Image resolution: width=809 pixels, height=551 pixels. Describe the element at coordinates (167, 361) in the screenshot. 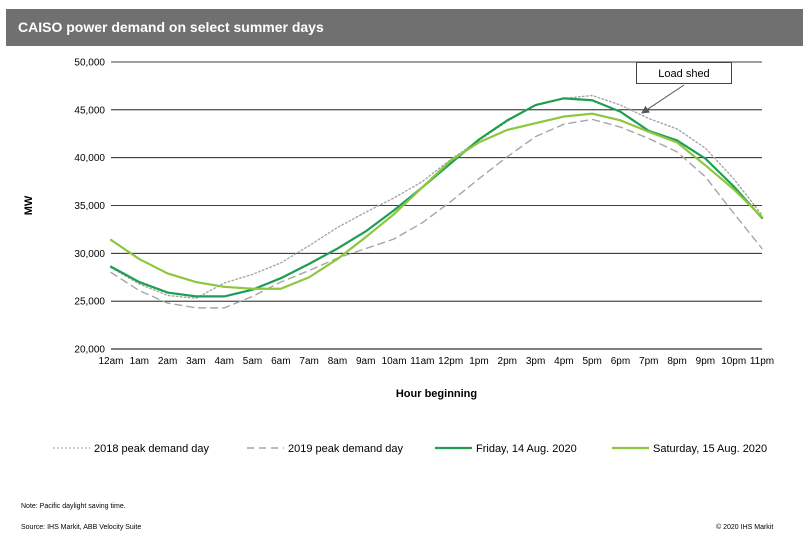

I see `x-tick-label: 2am` at that location.